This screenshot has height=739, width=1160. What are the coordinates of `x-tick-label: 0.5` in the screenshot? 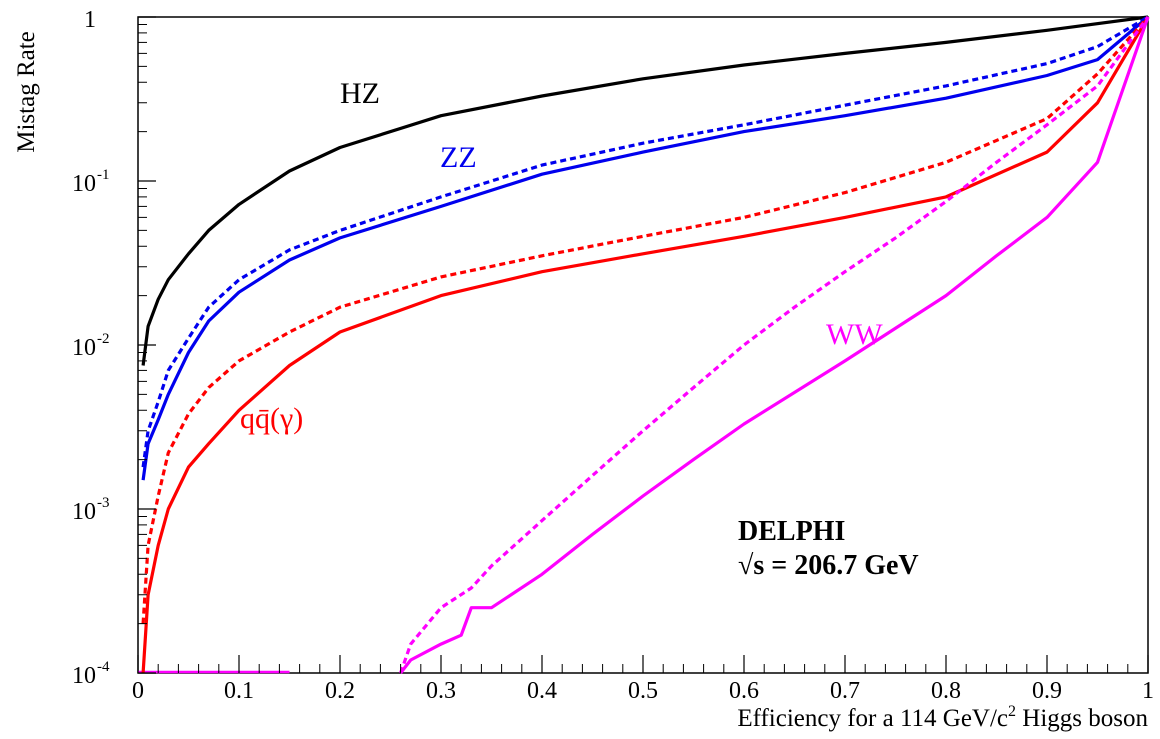 It's located at (643, 691).